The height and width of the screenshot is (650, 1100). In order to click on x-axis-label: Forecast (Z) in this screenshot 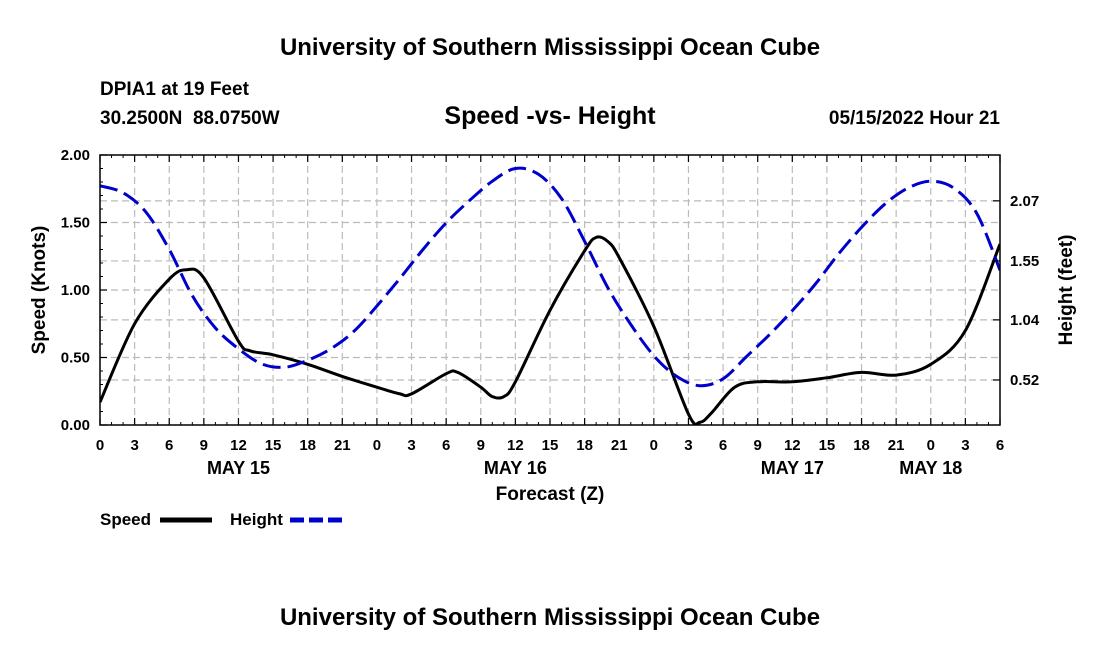, I will do `click(550, 494)`.